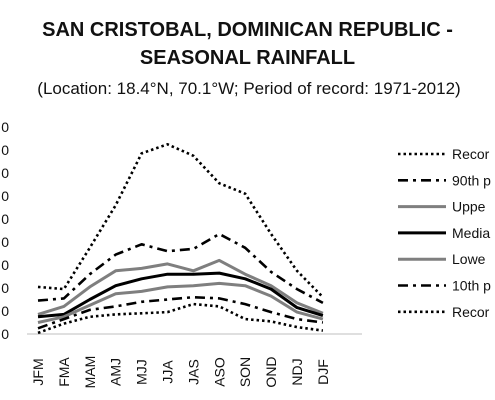  Describe the element at coordinates (469, 207) in the screenshot. I see `legend-label: Uppe` at that location.